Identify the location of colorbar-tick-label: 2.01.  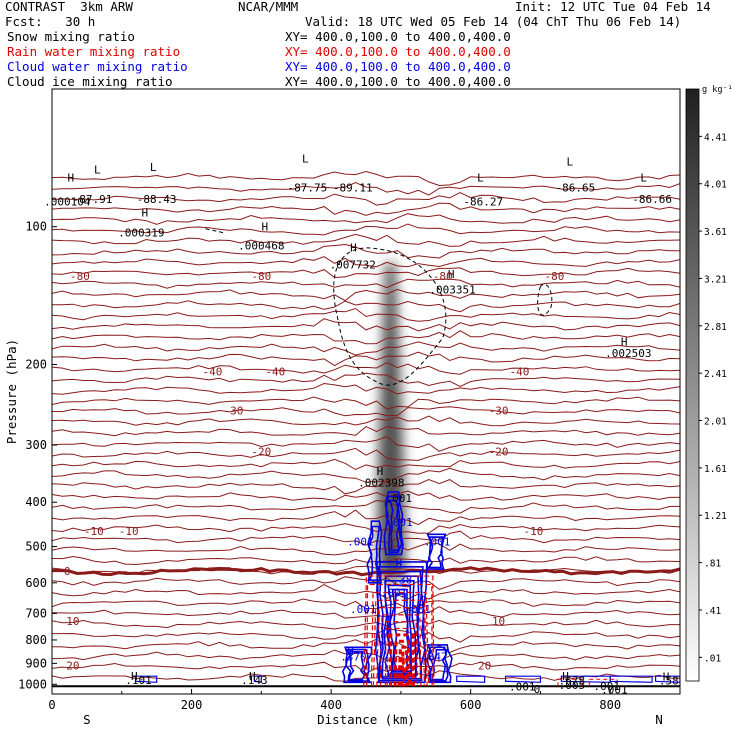
(715, 422).